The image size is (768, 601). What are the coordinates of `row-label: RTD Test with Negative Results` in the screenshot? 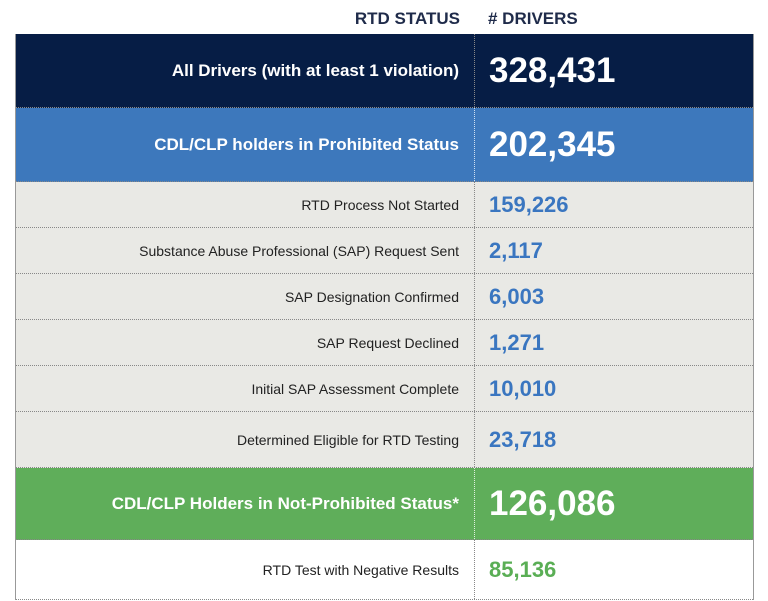 It's located at (245, 569).